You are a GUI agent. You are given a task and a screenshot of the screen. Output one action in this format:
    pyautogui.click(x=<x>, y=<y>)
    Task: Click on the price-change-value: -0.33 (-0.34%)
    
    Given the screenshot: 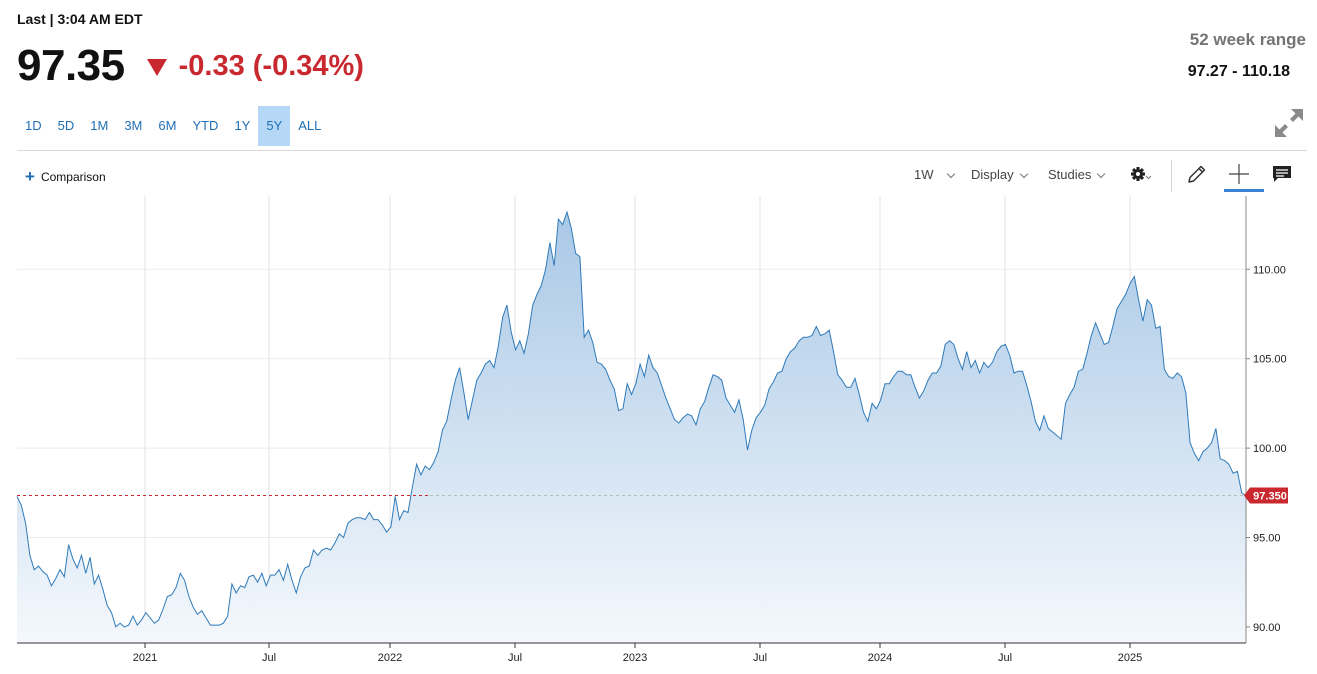 What is the action you would take?
    pyautogui.click(x=271, y=65)
    